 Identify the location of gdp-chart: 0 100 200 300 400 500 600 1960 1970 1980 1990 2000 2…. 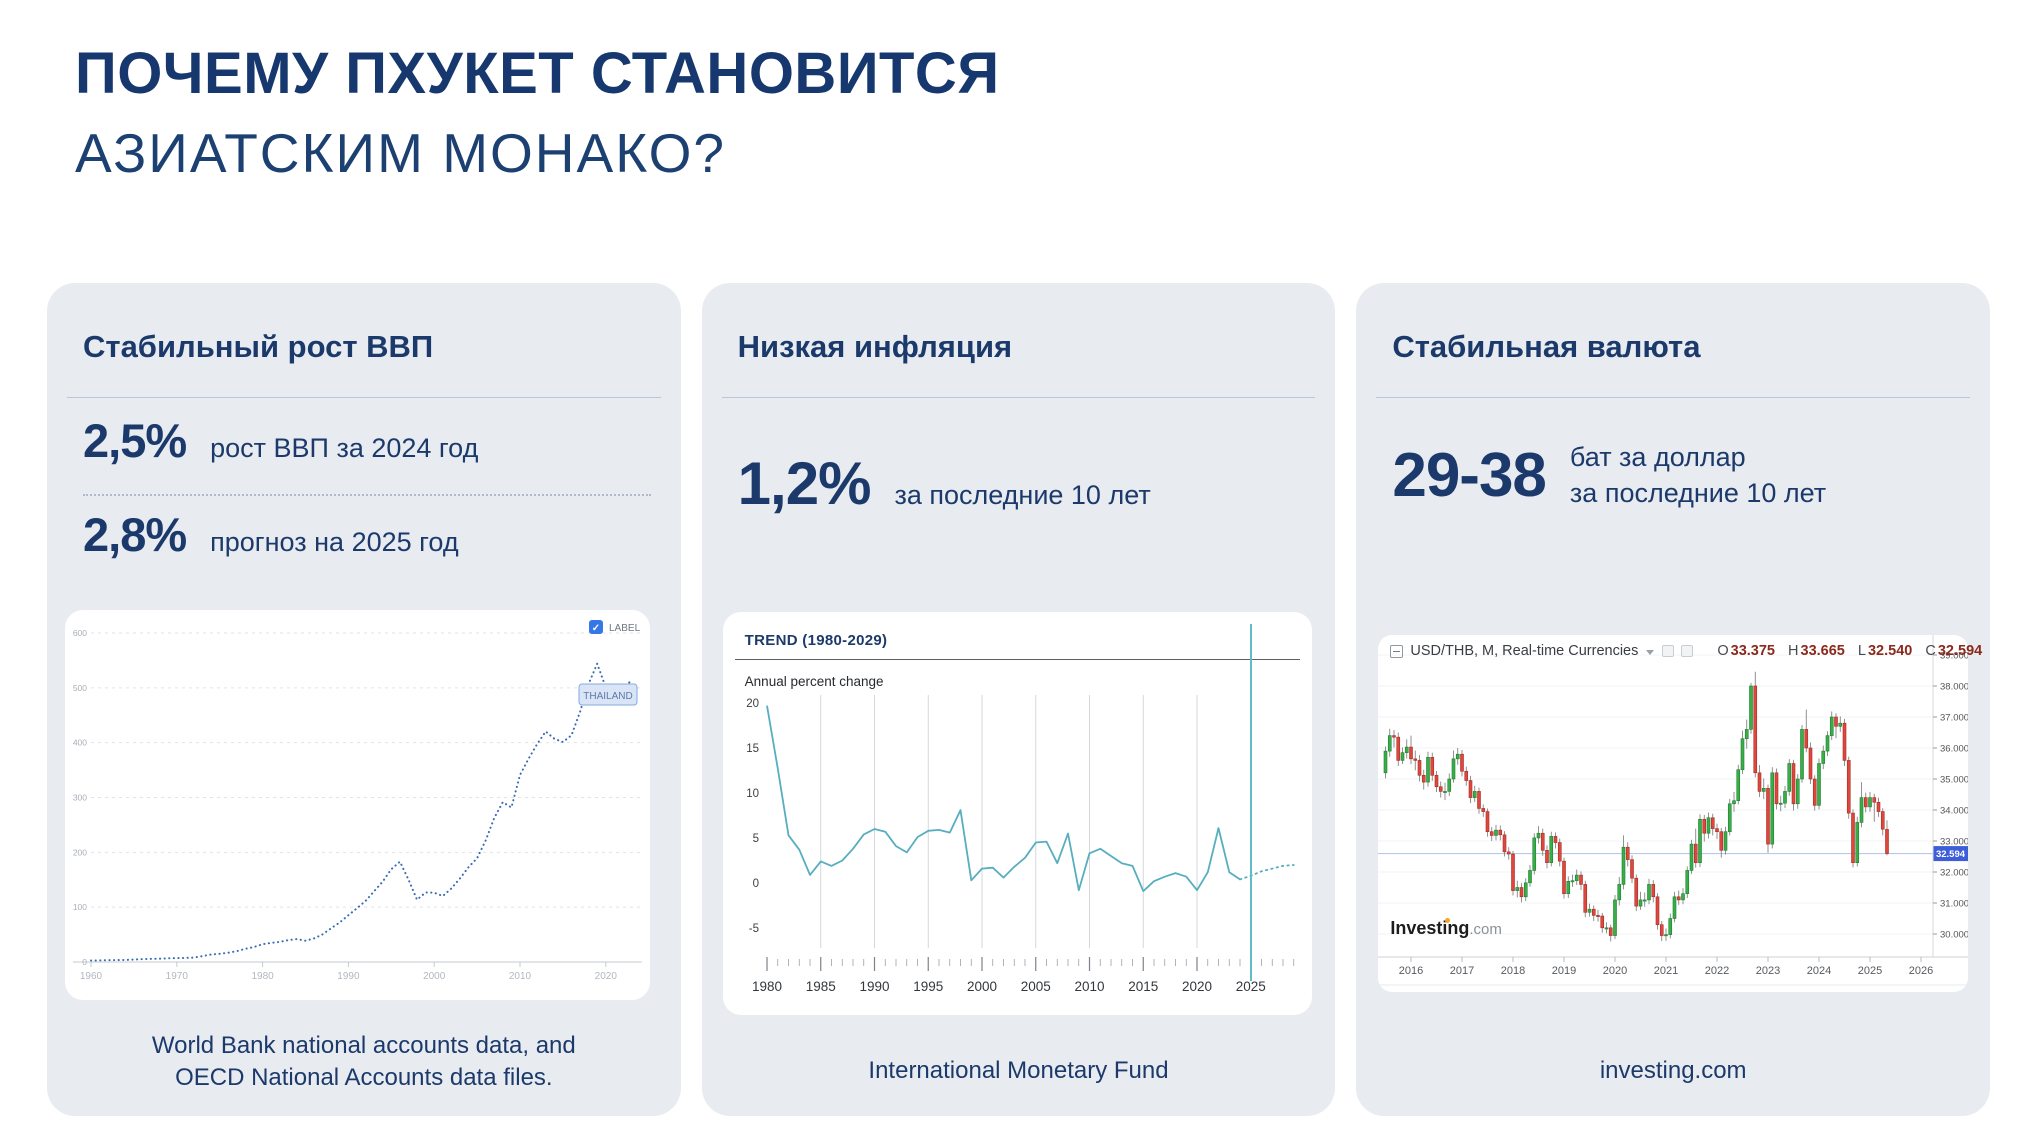
(357, 805).